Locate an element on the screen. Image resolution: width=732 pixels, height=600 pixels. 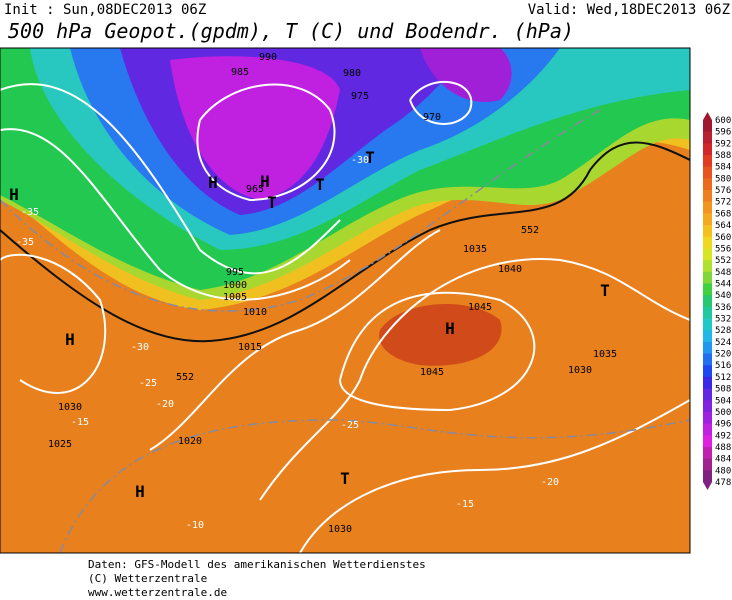
isobar-label: 980 is located at coordinates (352, 73).